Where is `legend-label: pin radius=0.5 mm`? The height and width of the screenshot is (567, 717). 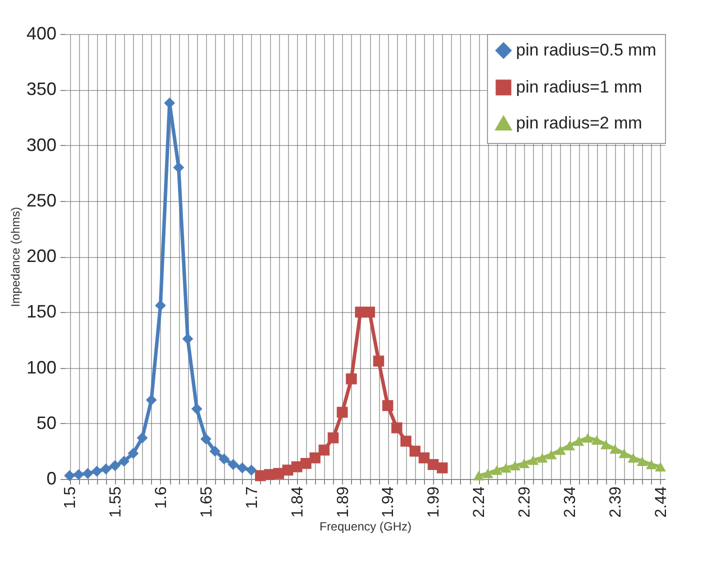
legend-label: pin radius=0.5 mm is located at coordinates (586, 50).